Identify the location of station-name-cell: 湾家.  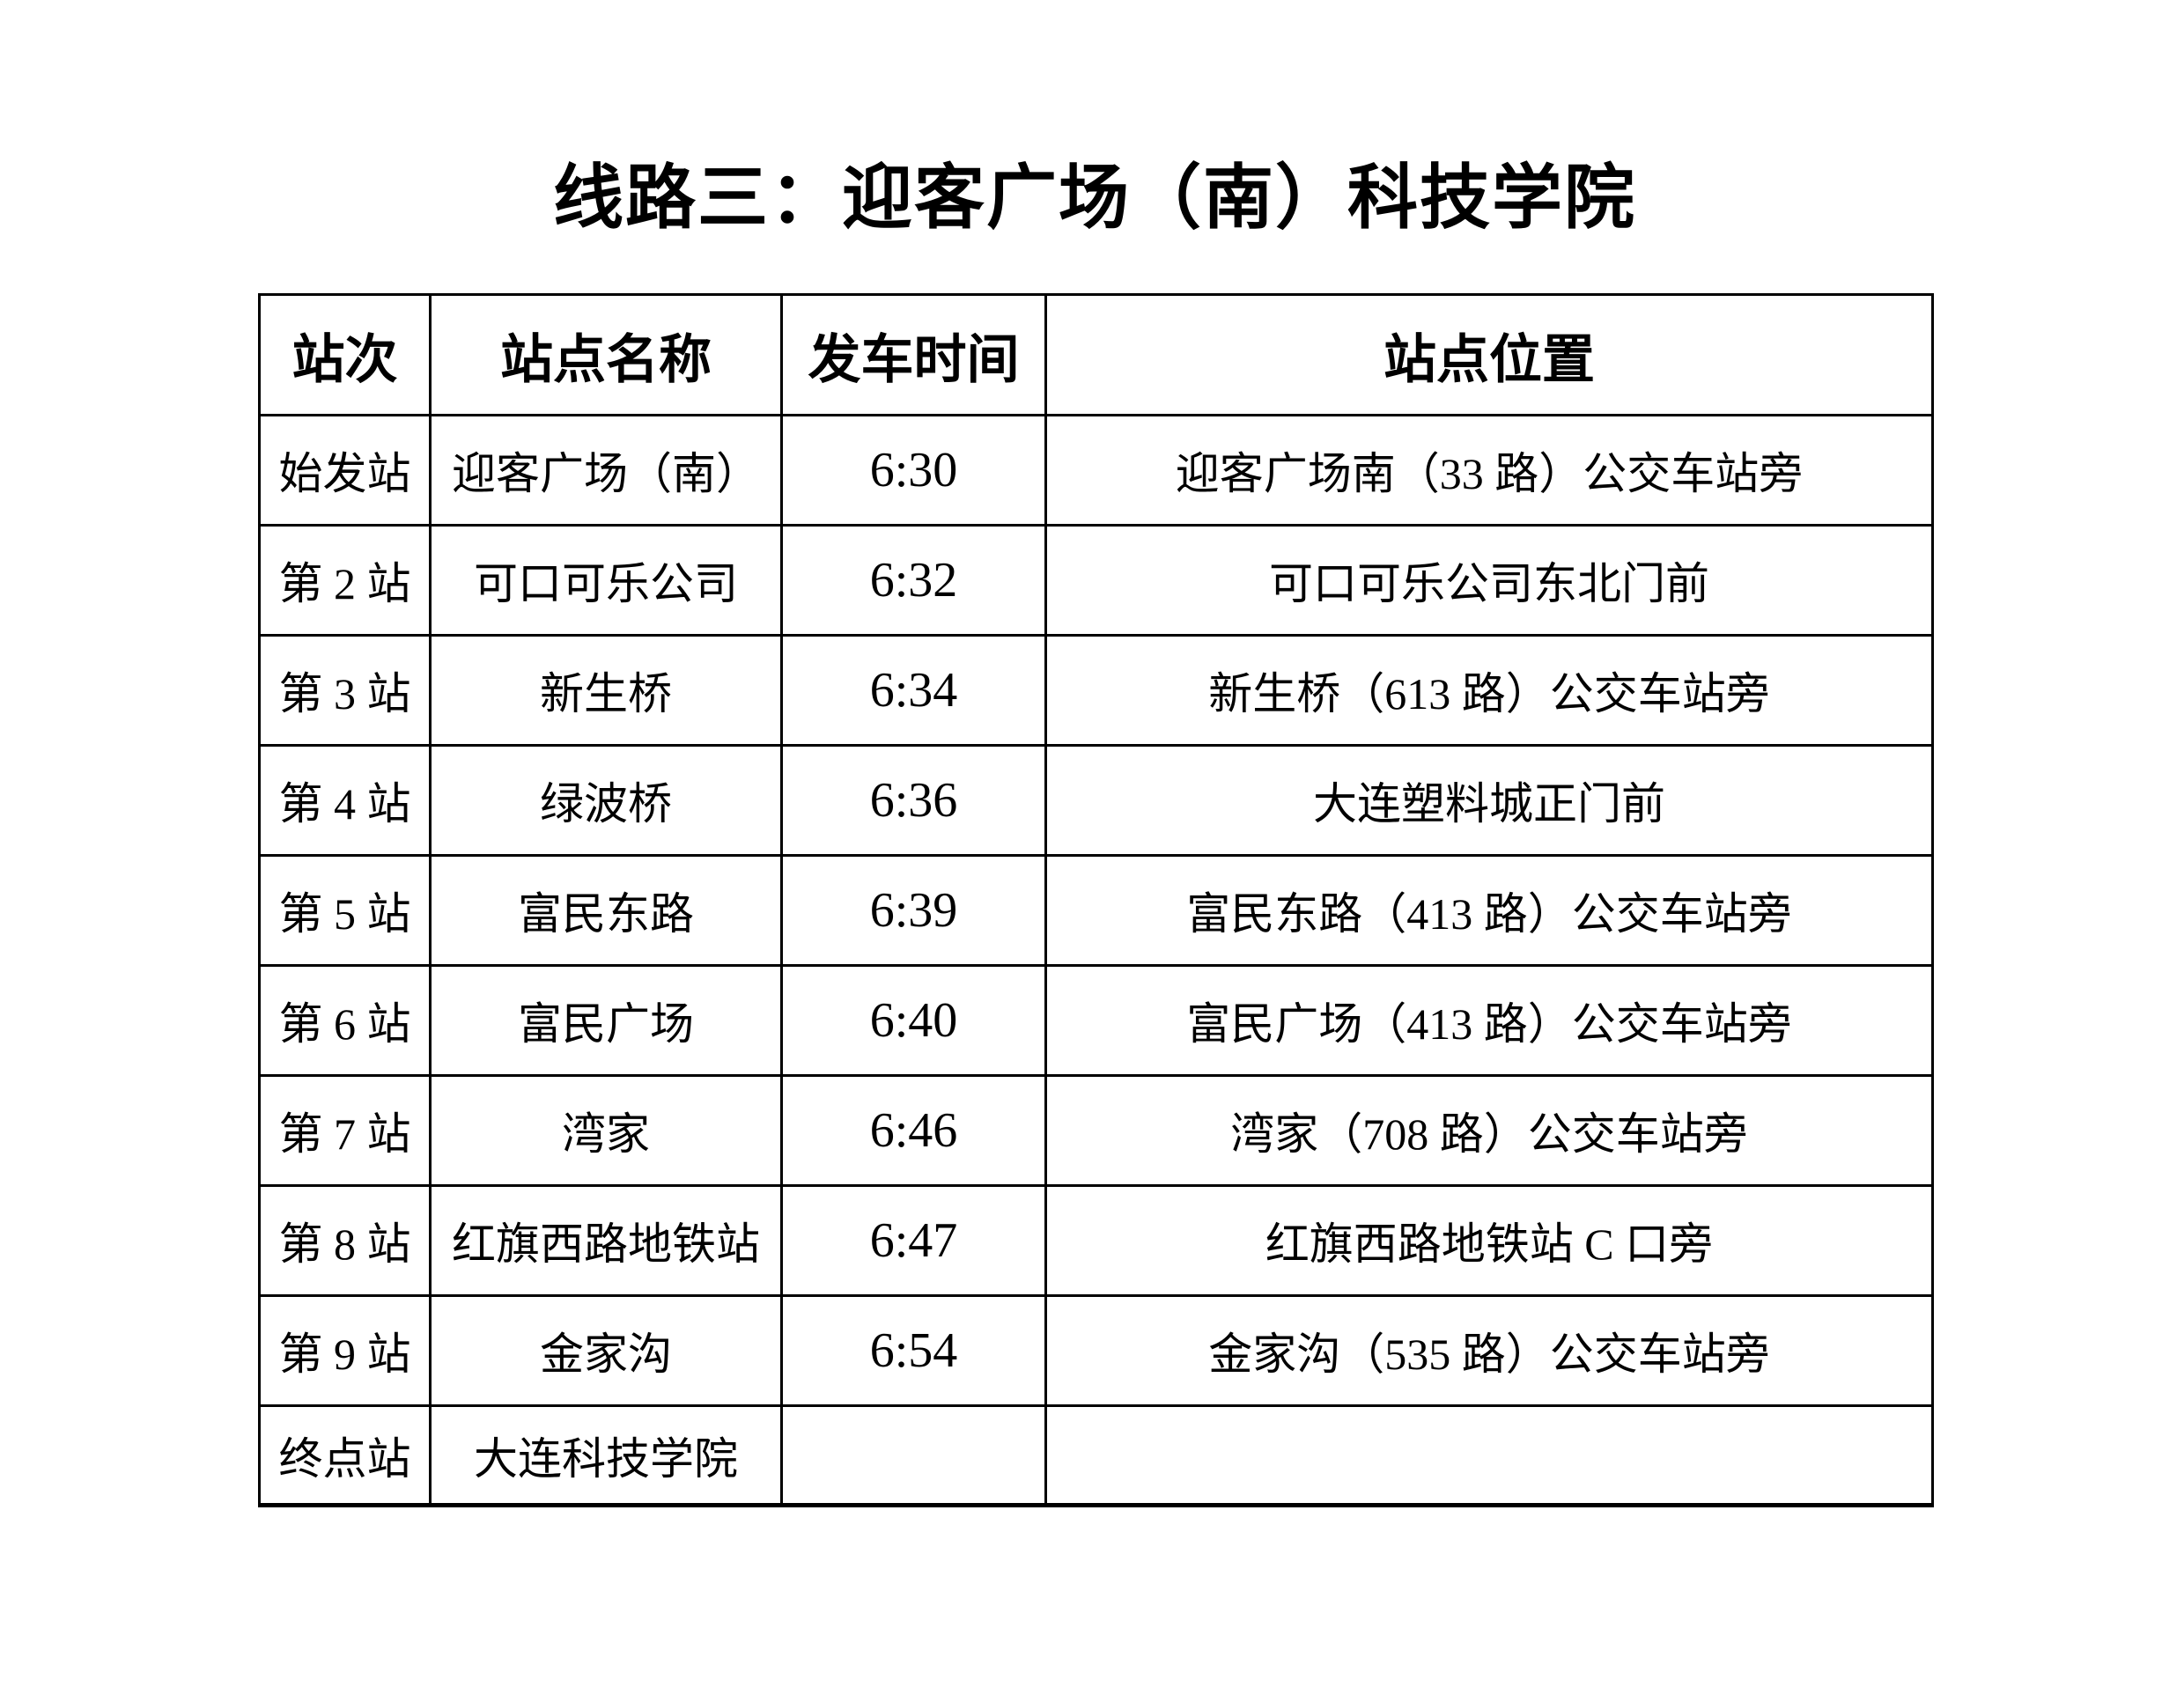
(606, 1130).